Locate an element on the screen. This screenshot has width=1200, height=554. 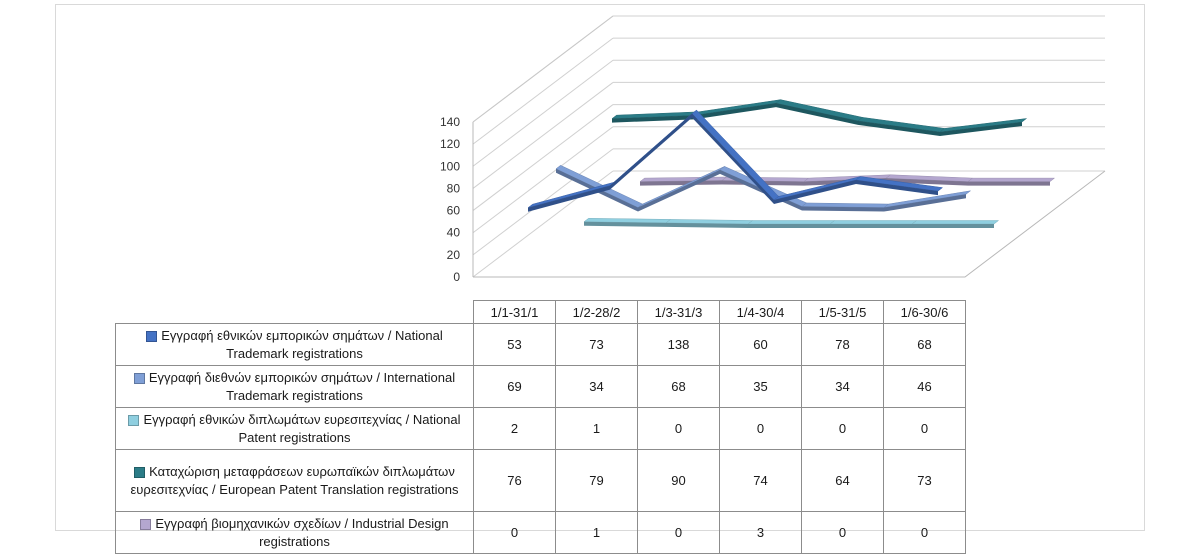
data-label: 3 is located at coordinates (760, 532).